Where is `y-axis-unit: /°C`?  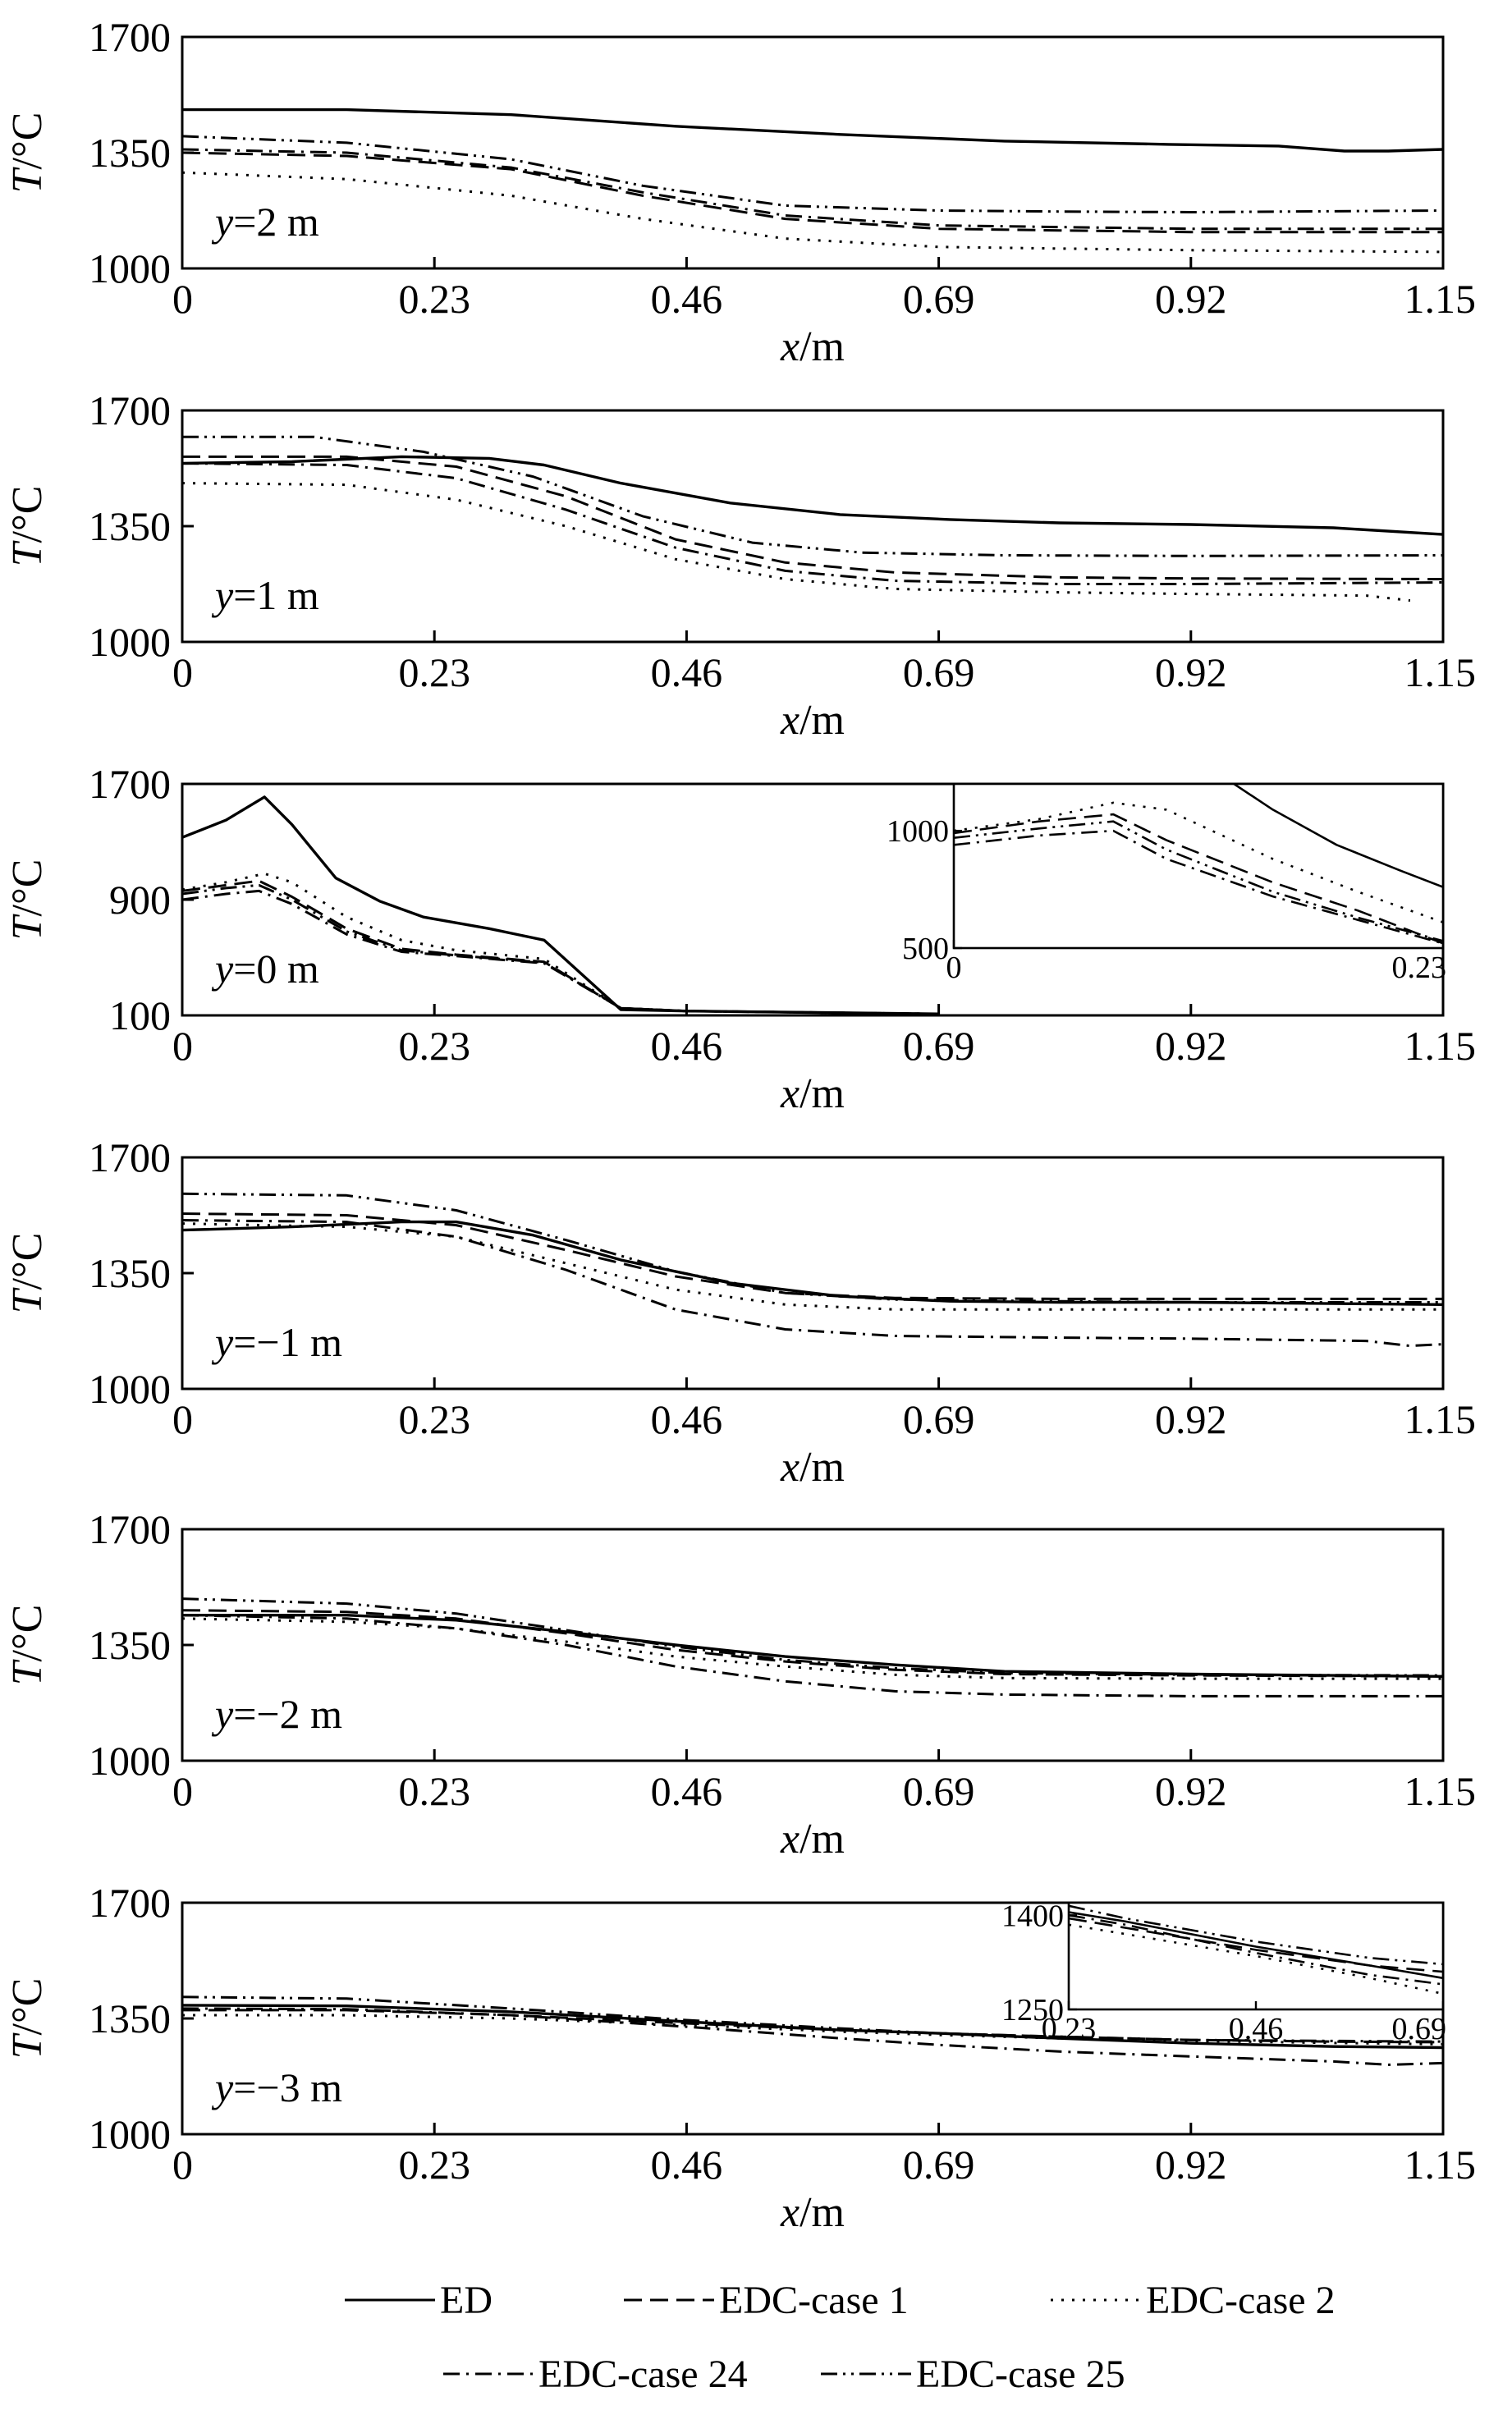 y-axis-unit: /°C is located at coordinates (27, 1261).